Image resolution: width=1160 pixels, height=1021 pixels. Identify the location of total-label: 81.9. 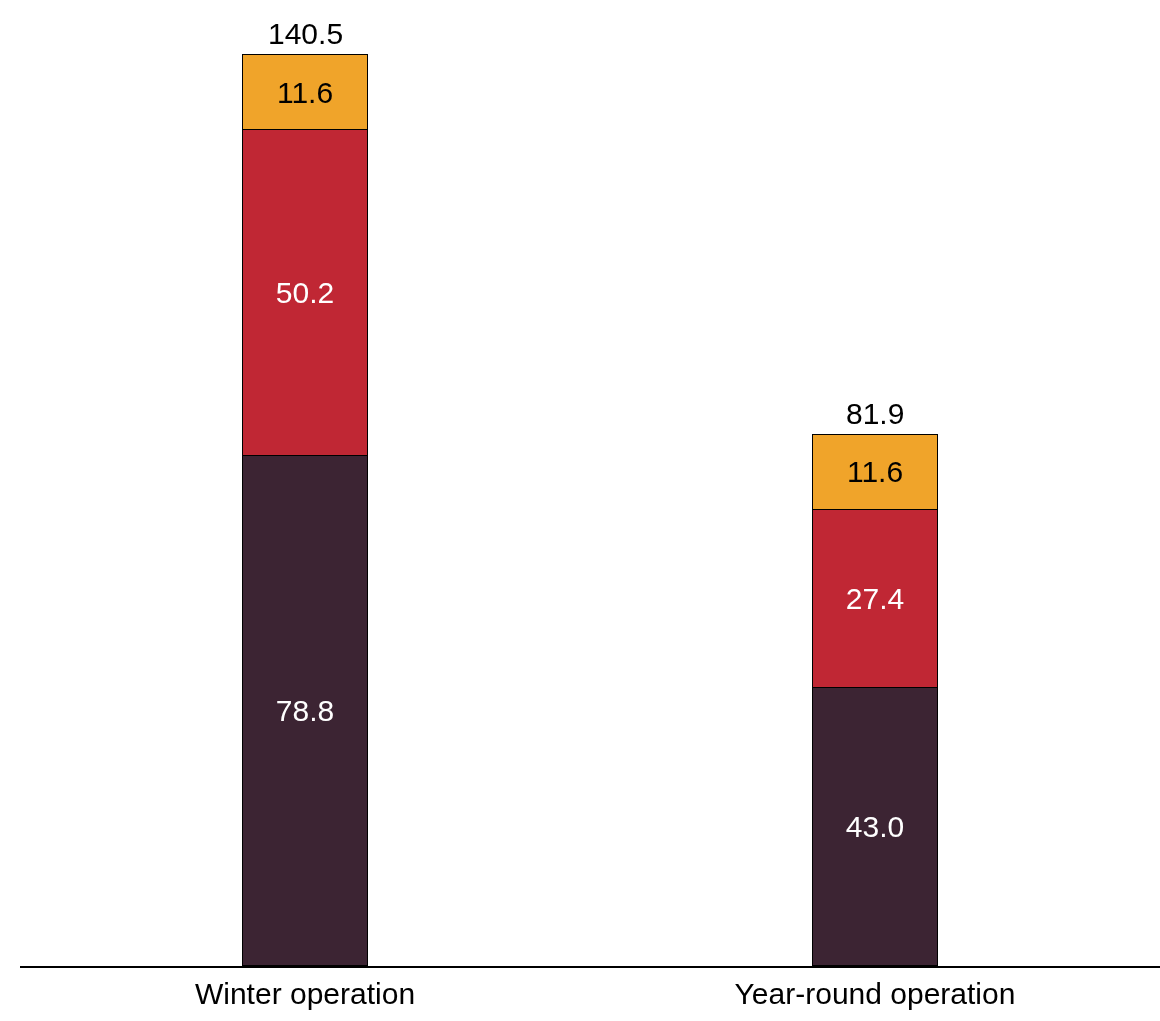
(875, 413).